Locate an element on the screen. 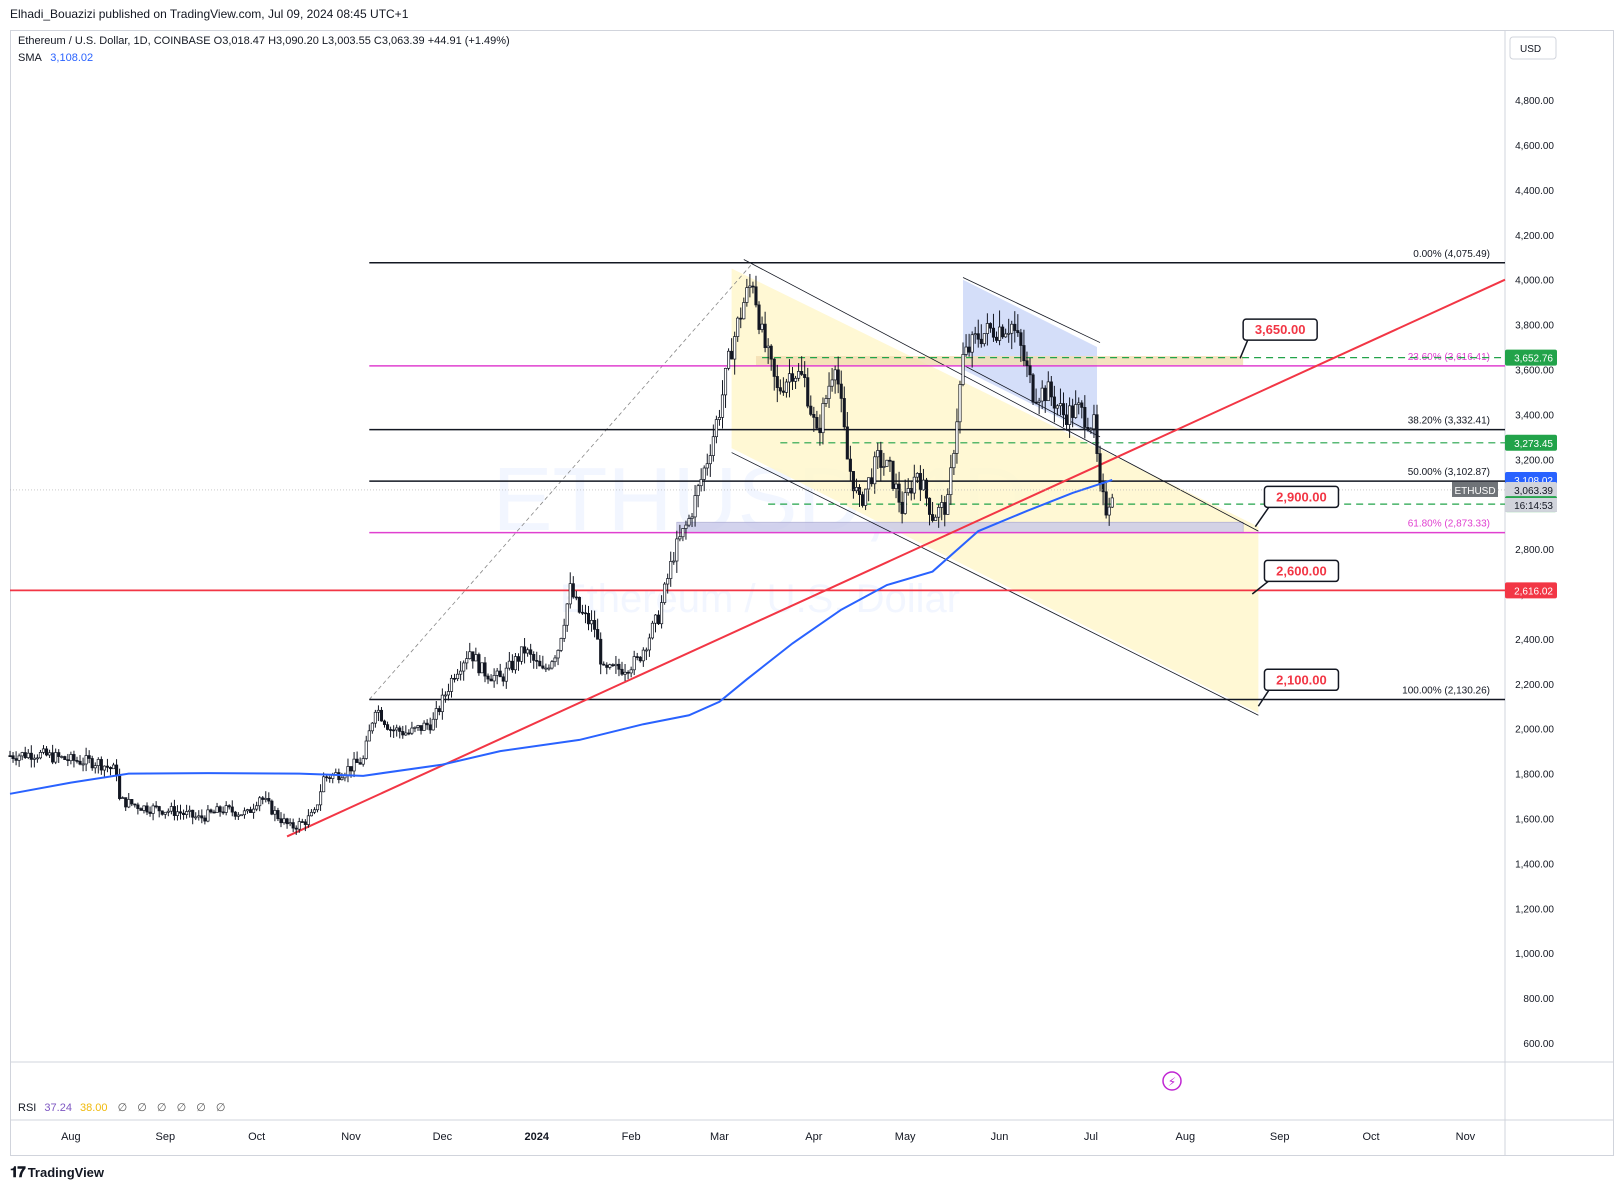 This screenshot has width=1624, height=1190. open-value: O3,018.47 is located at coordinates (239, 41).